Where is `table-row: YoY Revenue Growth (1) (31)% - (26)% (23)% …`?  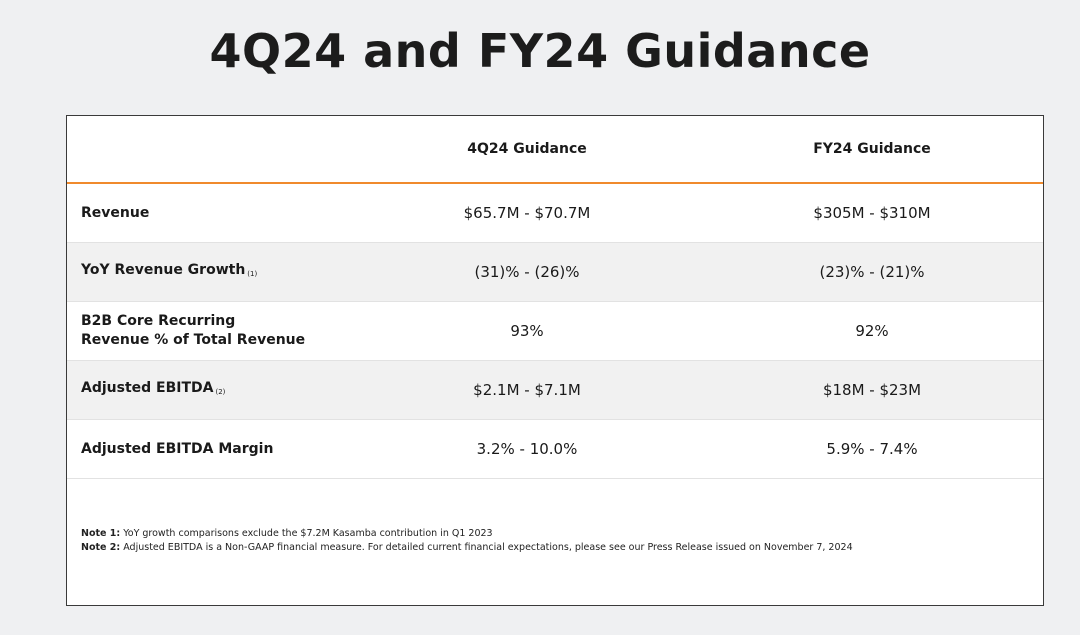
table-row: YoY Revenue Growth (1) (31)% - (26)% (23)% … is located at coordinates (555, 272).